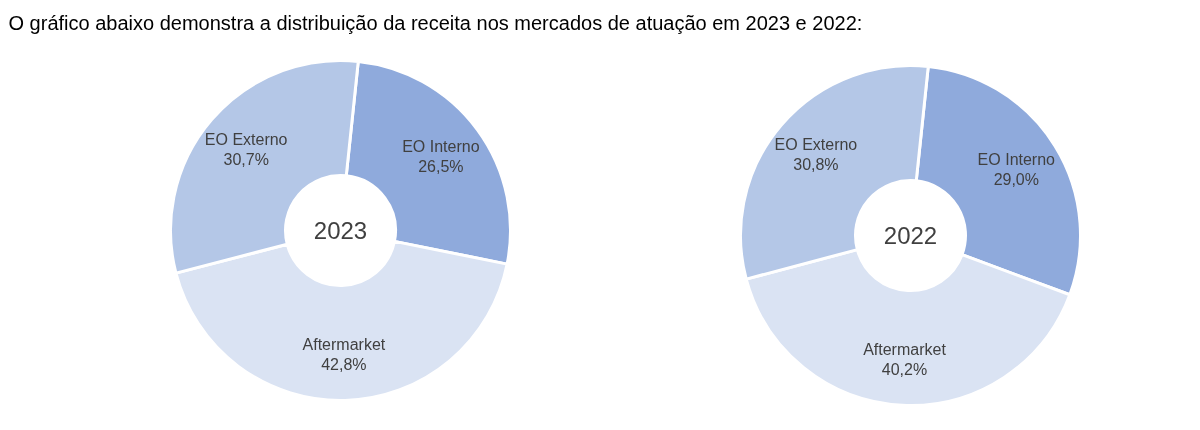 Image resolution: width=1200 pixels, height=430 pixels. What do you see at coordinates (441, 167) in the screenshot?
I see `data-label: 26,5%` at bounding box center [441, 167].